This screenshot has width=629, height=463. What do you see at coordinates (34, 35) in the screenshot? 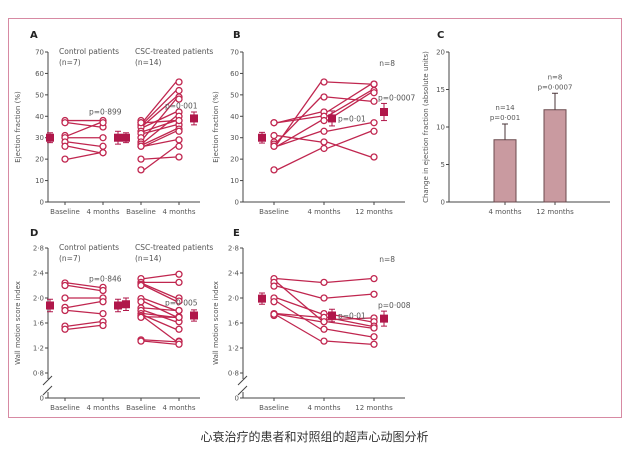
I see `panel-a-label: A` at bounding box center [34, 35].